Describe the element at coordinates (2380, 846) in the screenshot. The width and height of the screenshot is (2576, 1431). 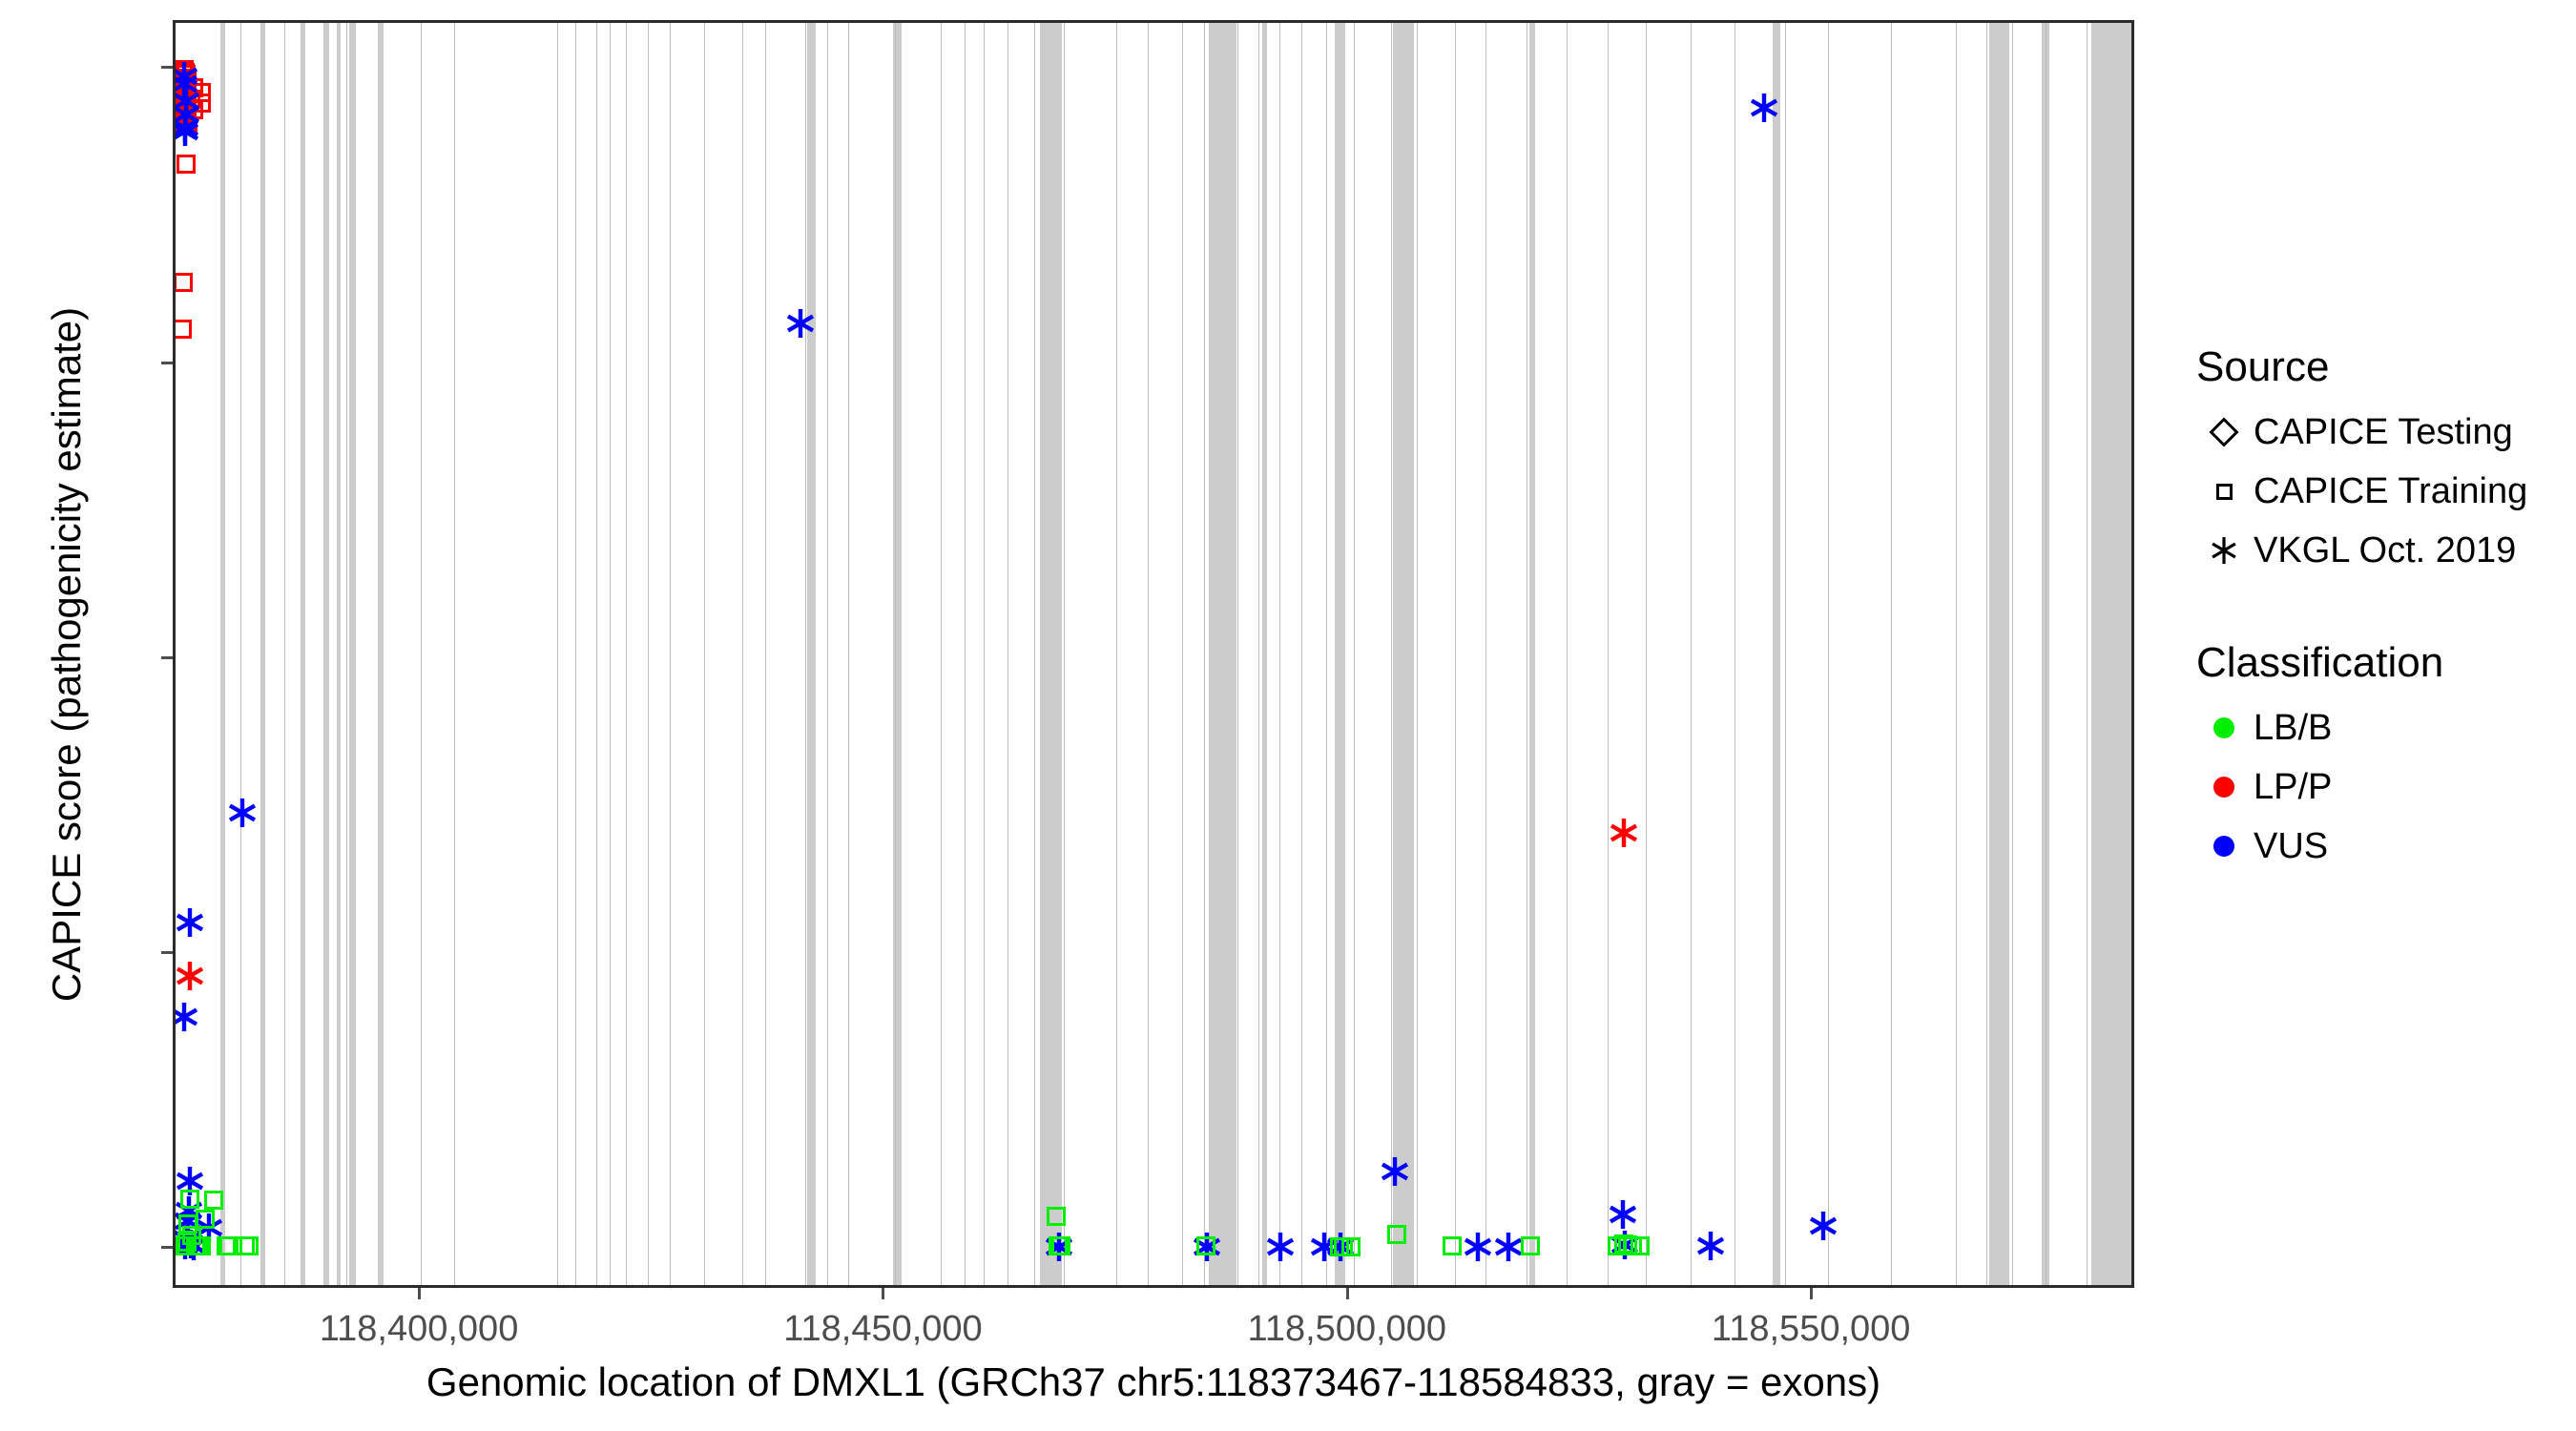
I see `legend-item-vus: VUS` at that location.